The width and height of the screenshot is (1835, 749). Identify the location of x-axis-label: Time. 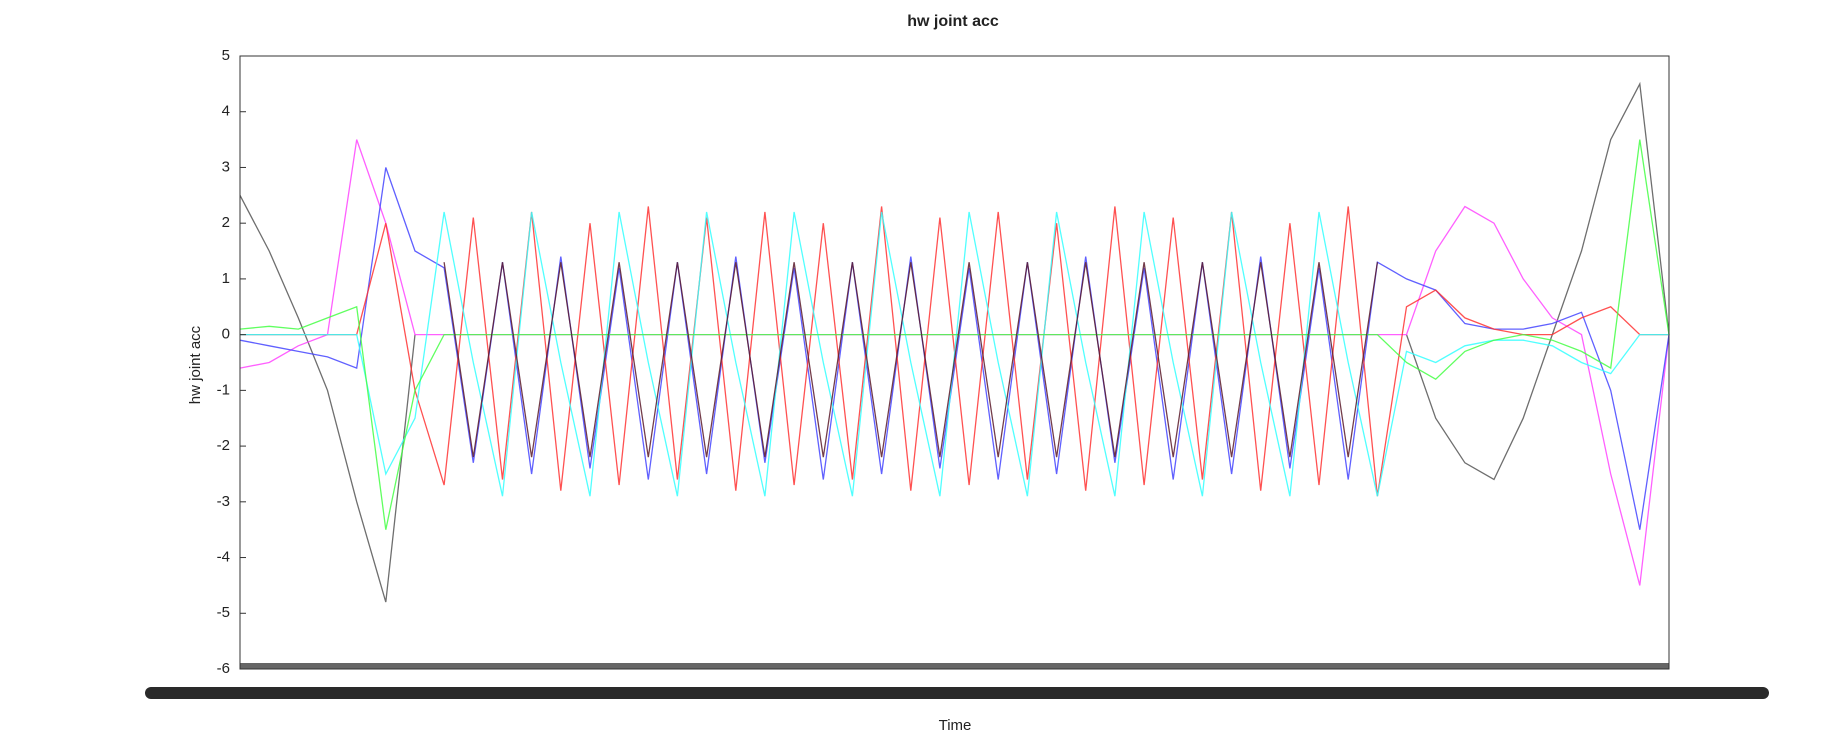
(955, 725).